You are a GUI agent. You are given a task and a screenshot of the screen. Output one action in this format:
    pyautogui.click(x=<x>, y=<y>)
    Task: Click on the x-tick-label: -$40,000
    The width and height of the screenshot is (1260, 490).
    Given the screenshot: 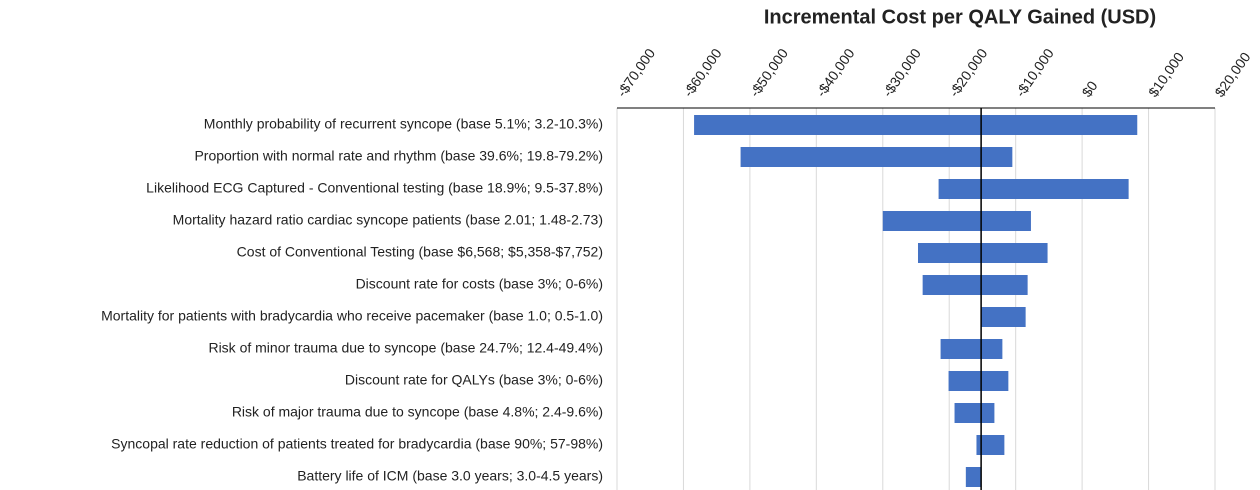 What is the action you would take?
    pyautogui.click(x=835, y=72)
    